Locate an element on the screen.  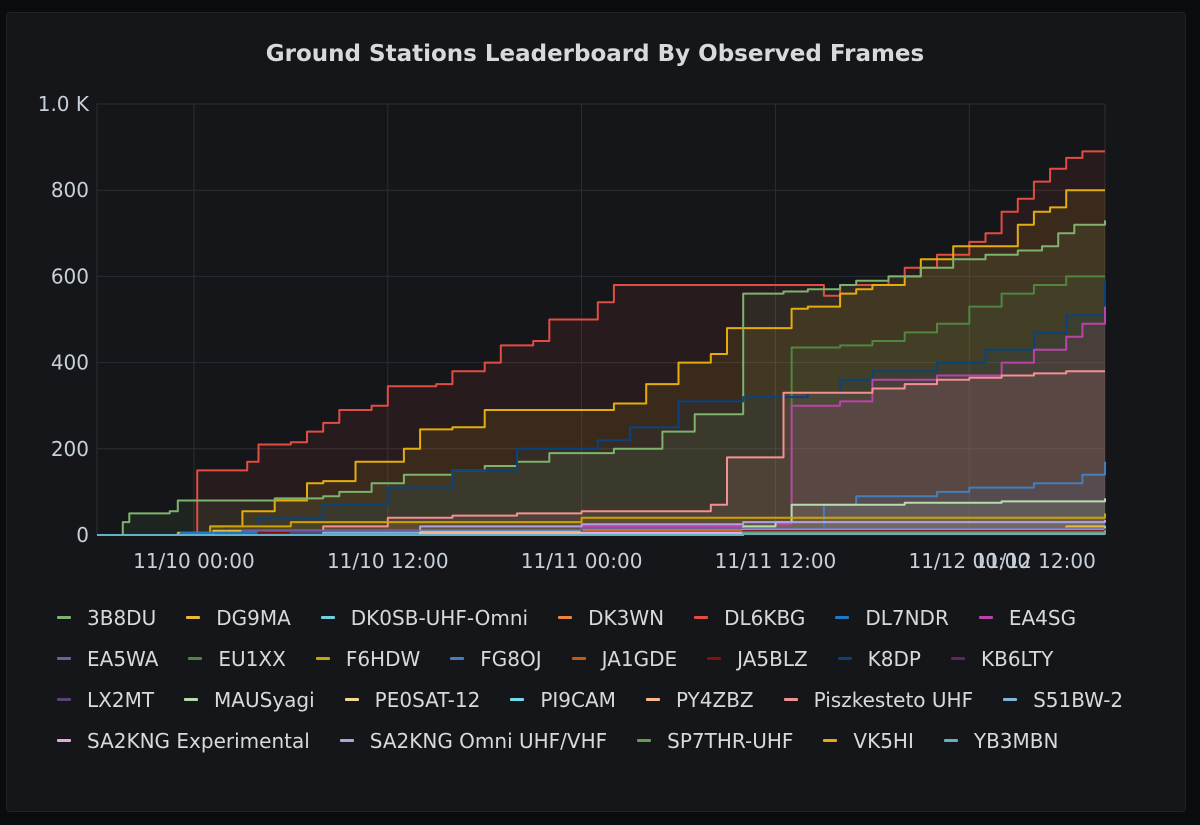
y-tick-label: 1.0 K is located at coordinates (64, 104).